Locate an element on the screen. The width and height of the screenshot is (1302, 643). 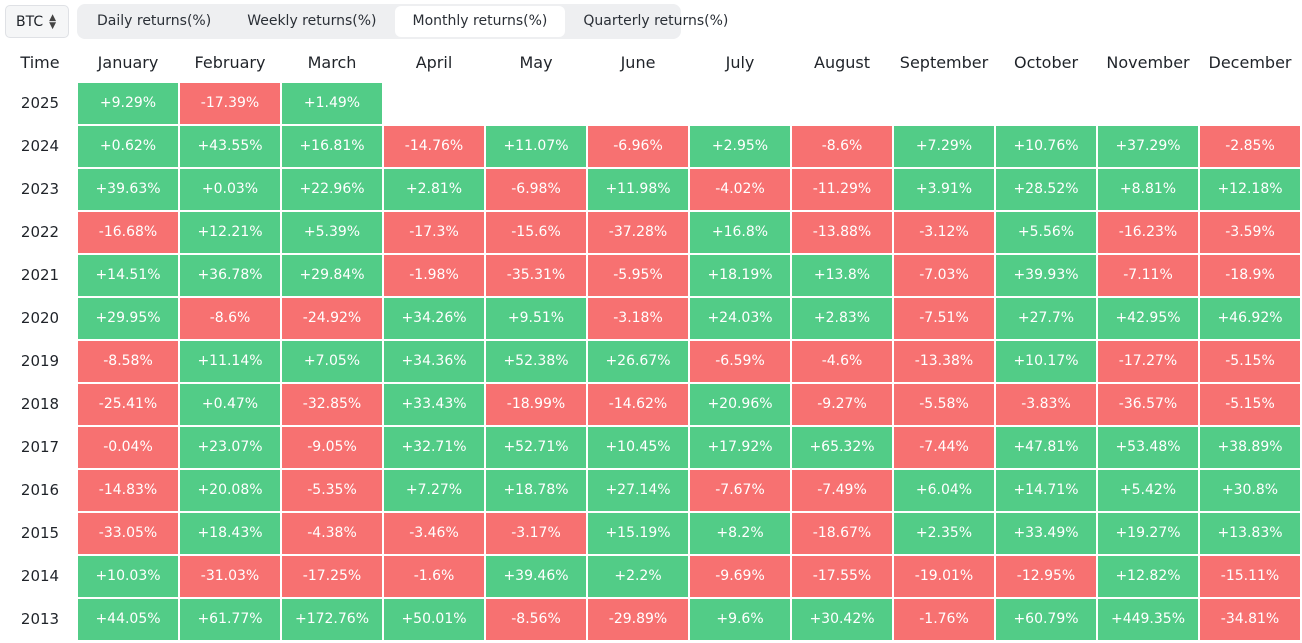
return-cell: +12.82% is located at coordinates (1148, 576).